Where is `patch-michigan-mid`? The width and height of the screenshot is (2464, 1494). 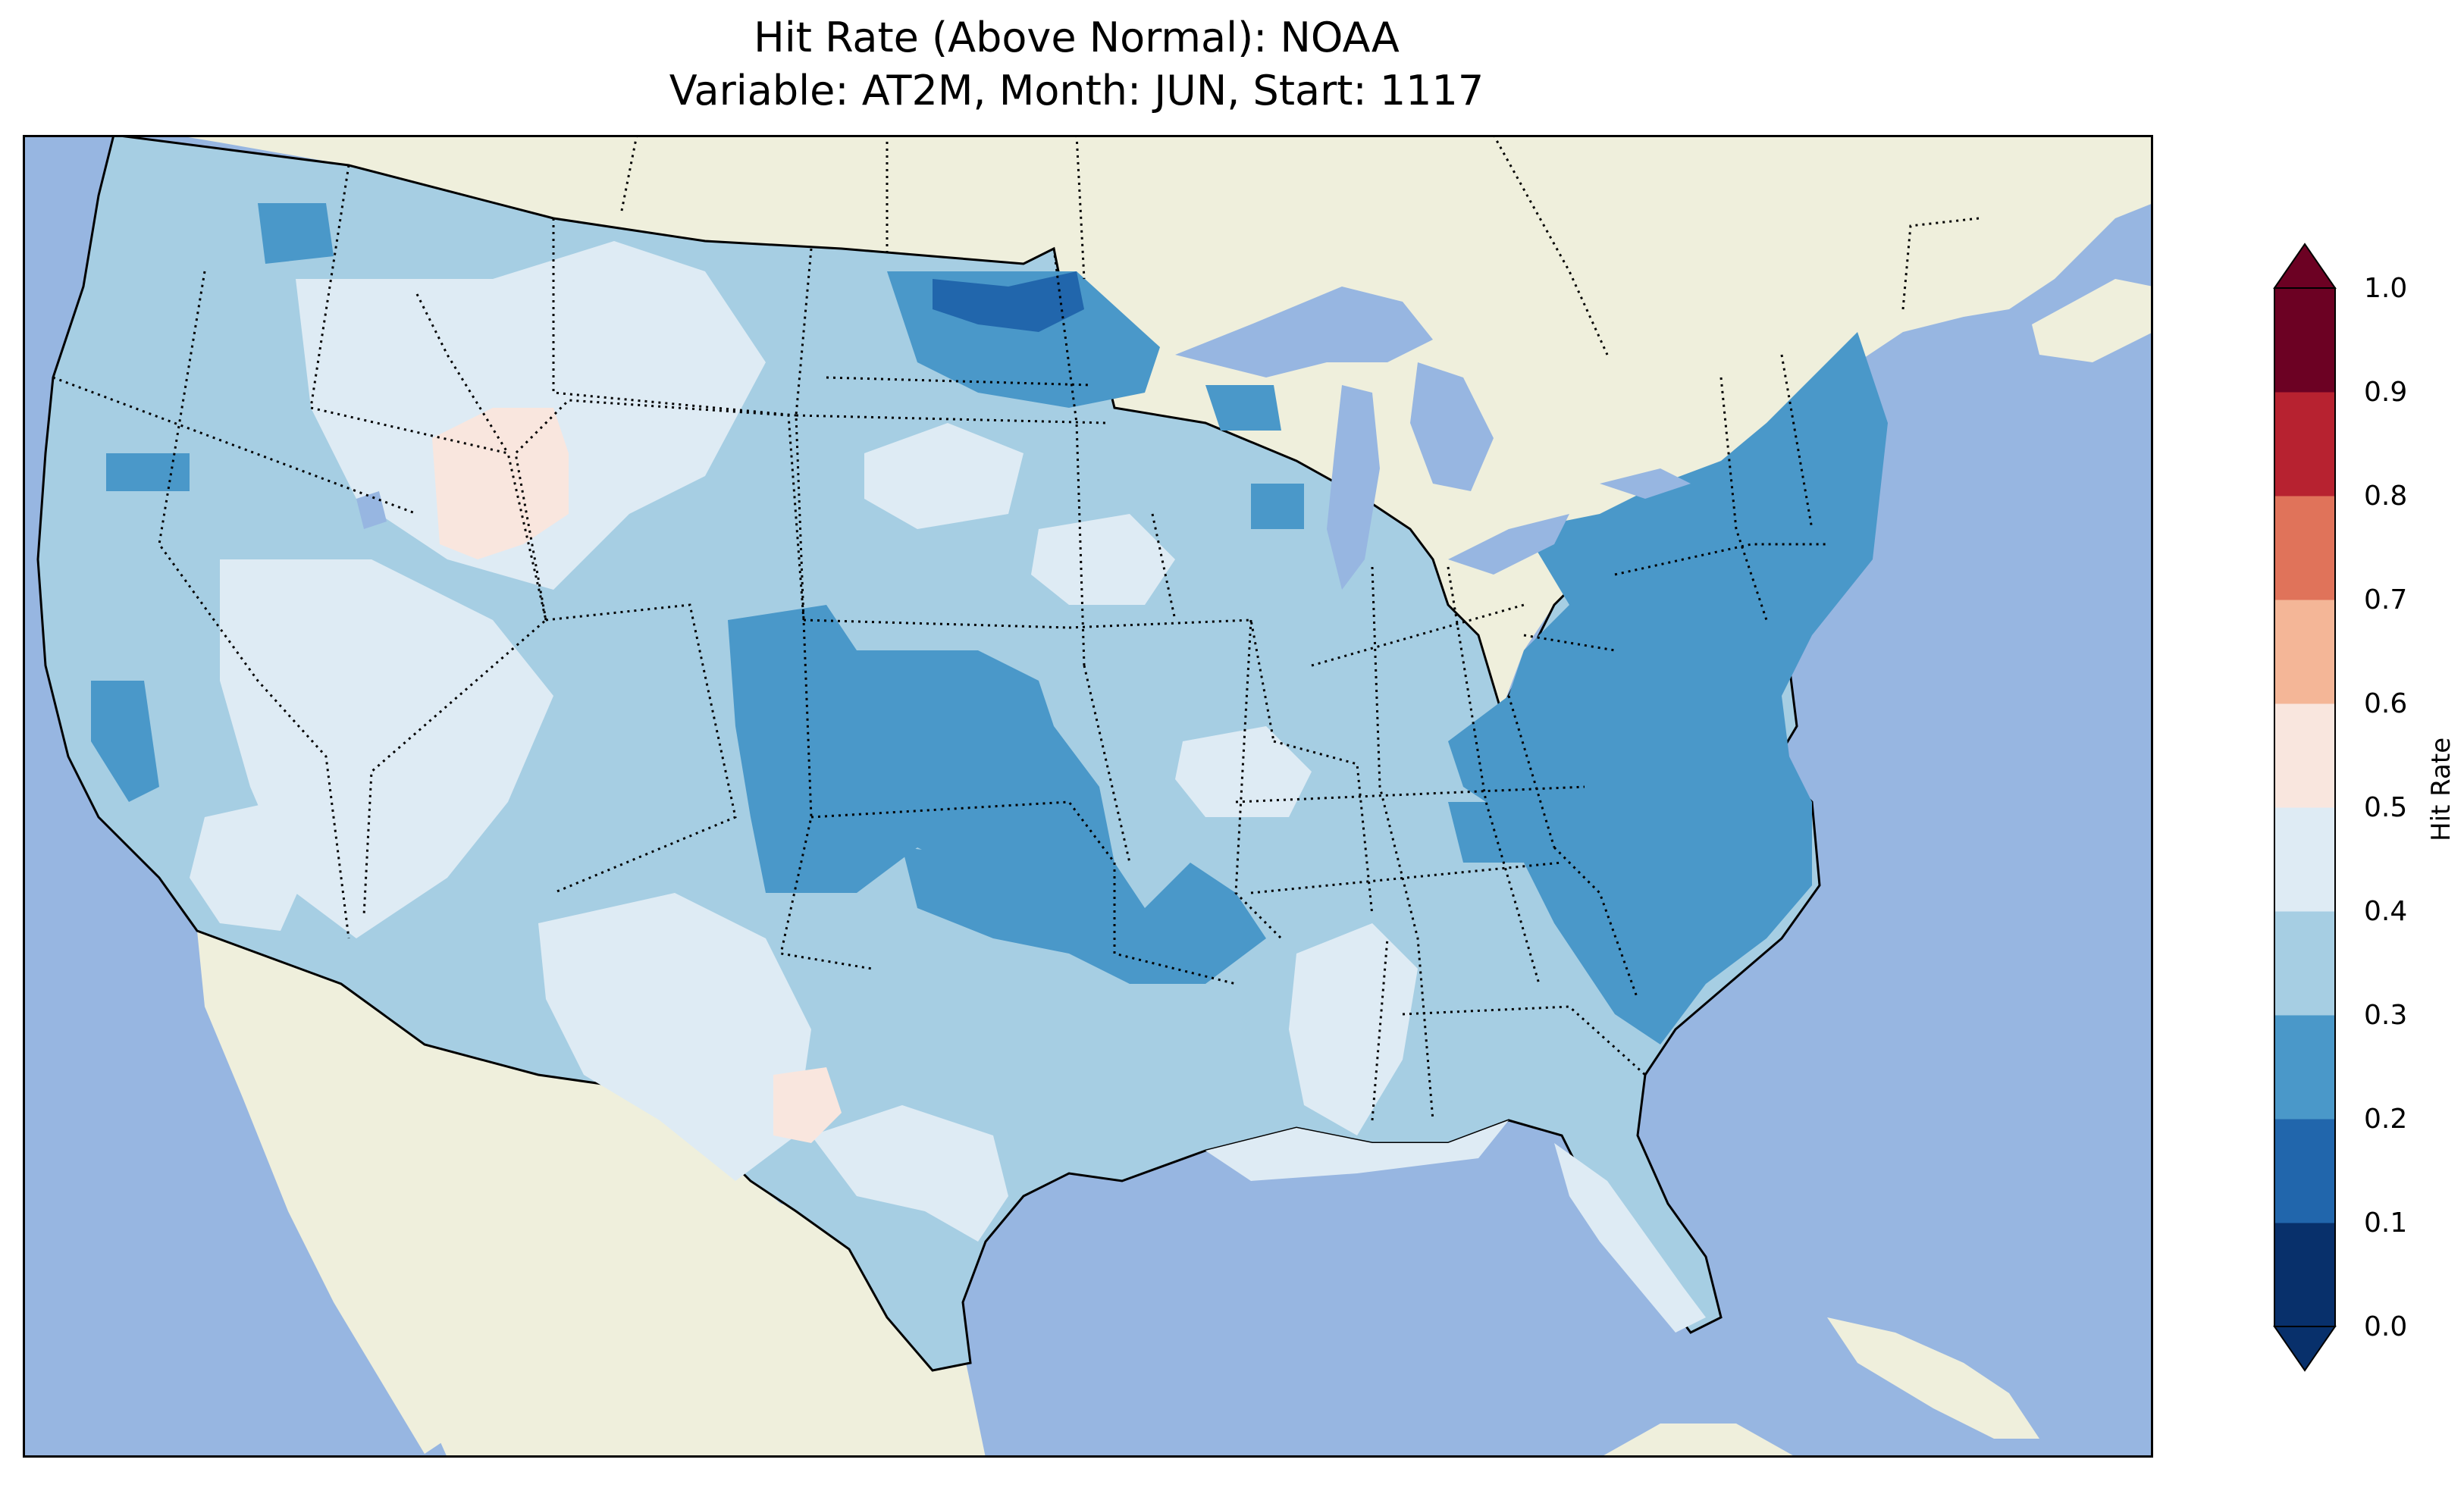
patch-michigan-mid is located at coordinates (1278, 506).